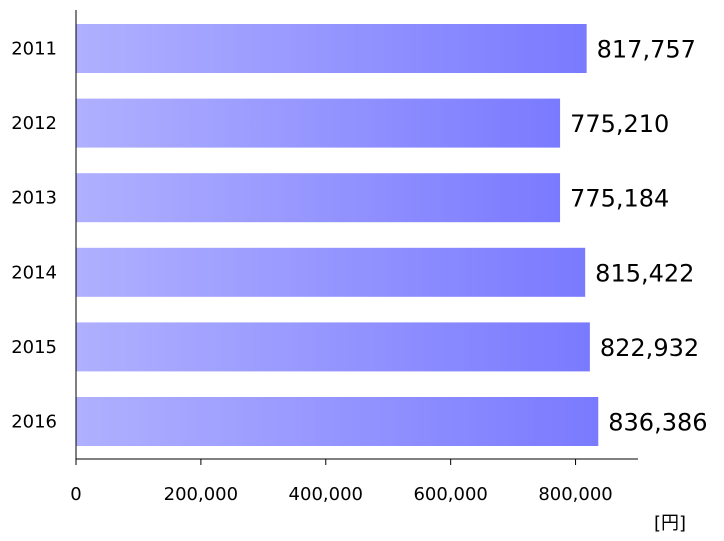  I want to click on bar-2013, so click(318, 198).